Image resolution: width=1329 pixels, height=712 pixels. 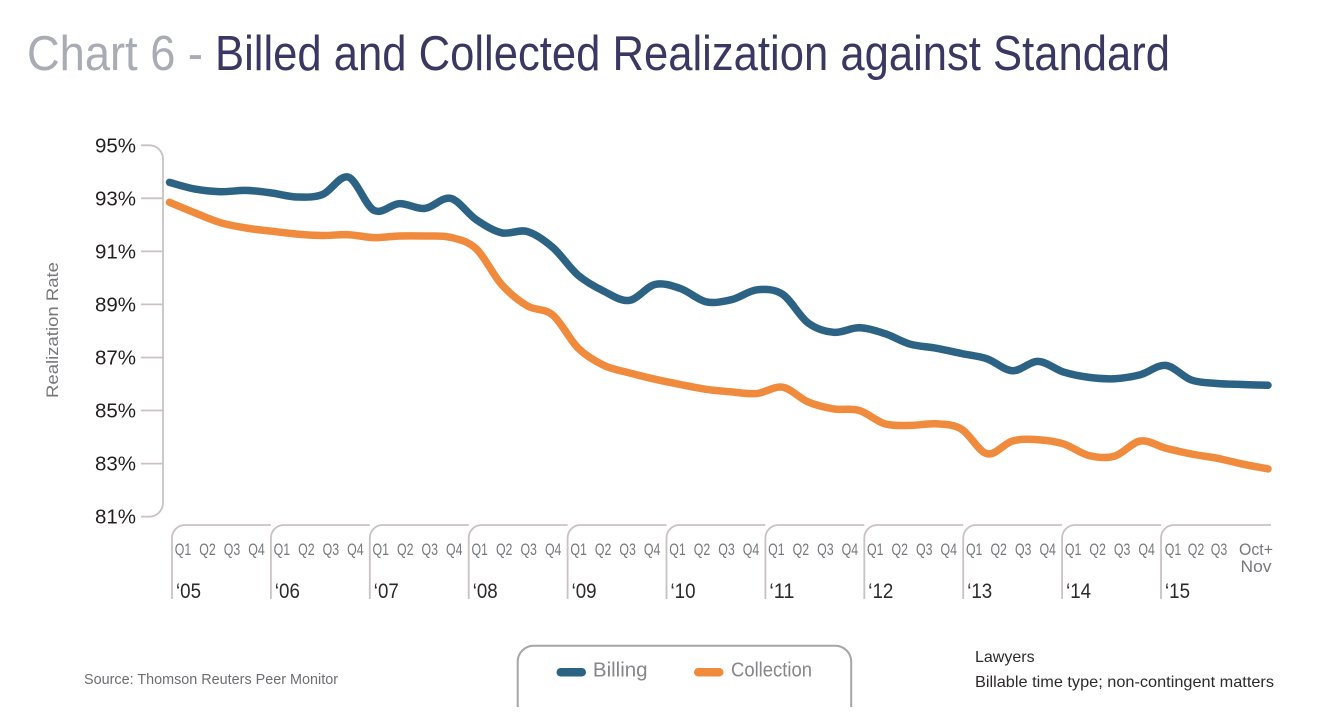 I want to click on svg-text: ‘09, so click(x=584, y=591).